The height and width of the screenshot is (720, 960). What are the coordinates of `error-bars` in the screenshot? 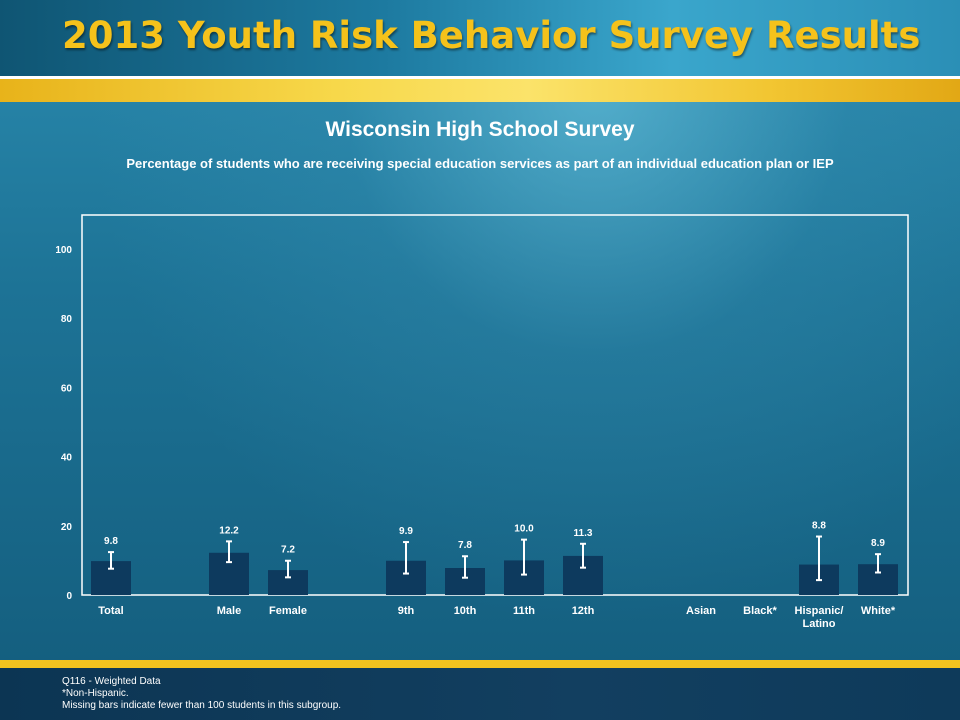 It's located at (494, 558).